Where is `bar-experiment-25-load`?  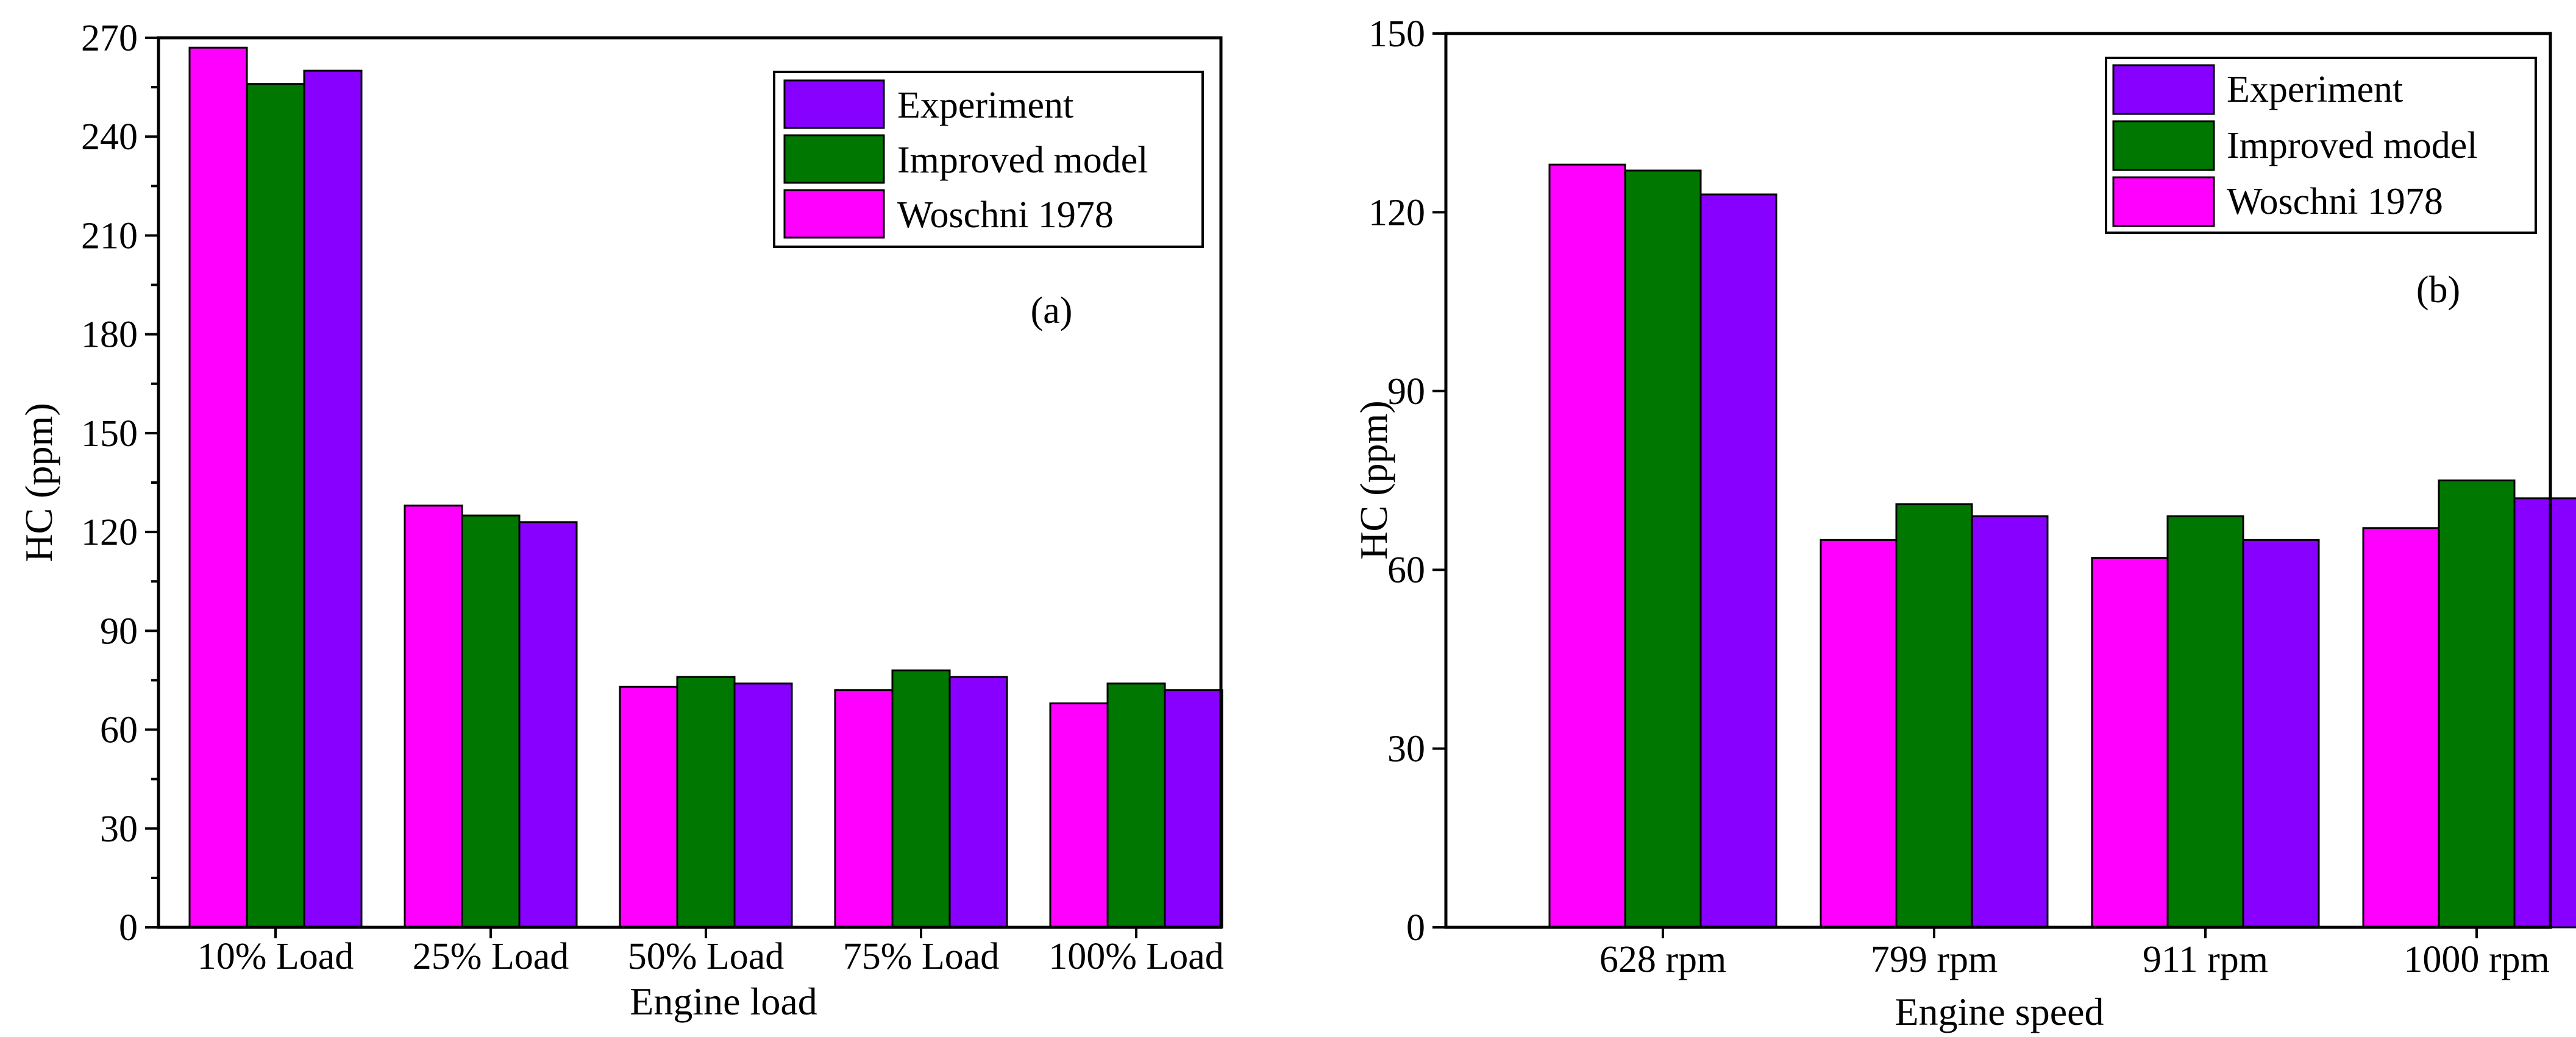 bar-experiment-25-load is located at coordinates (548, 725).